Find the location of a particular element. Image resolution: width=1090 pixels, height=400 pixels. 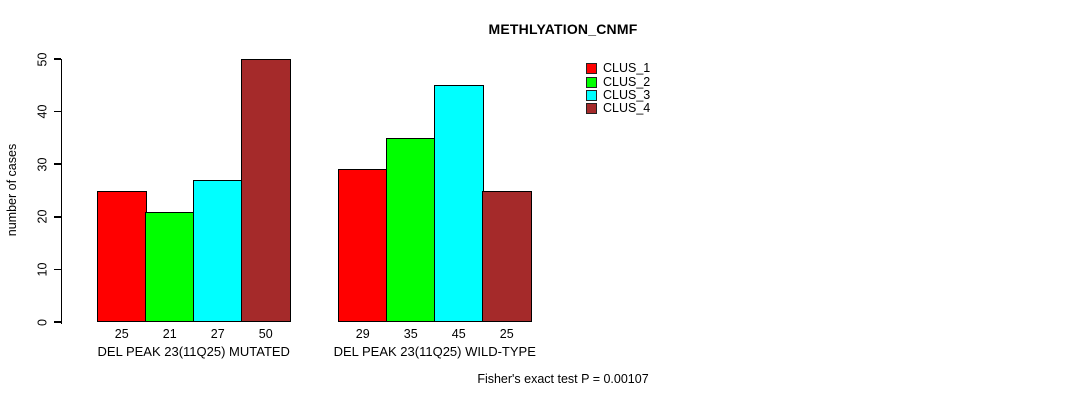

y-tick-label: 30 is located at coordinates (42, 164).